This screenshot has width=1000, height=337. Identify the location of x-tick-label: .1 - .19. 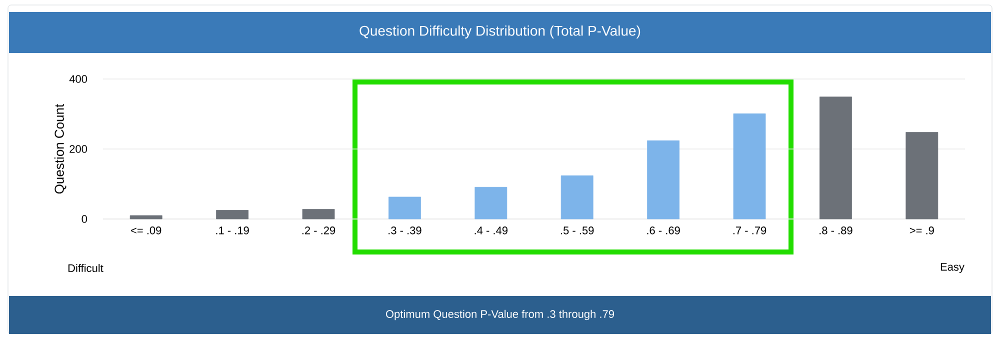
(232, 230).